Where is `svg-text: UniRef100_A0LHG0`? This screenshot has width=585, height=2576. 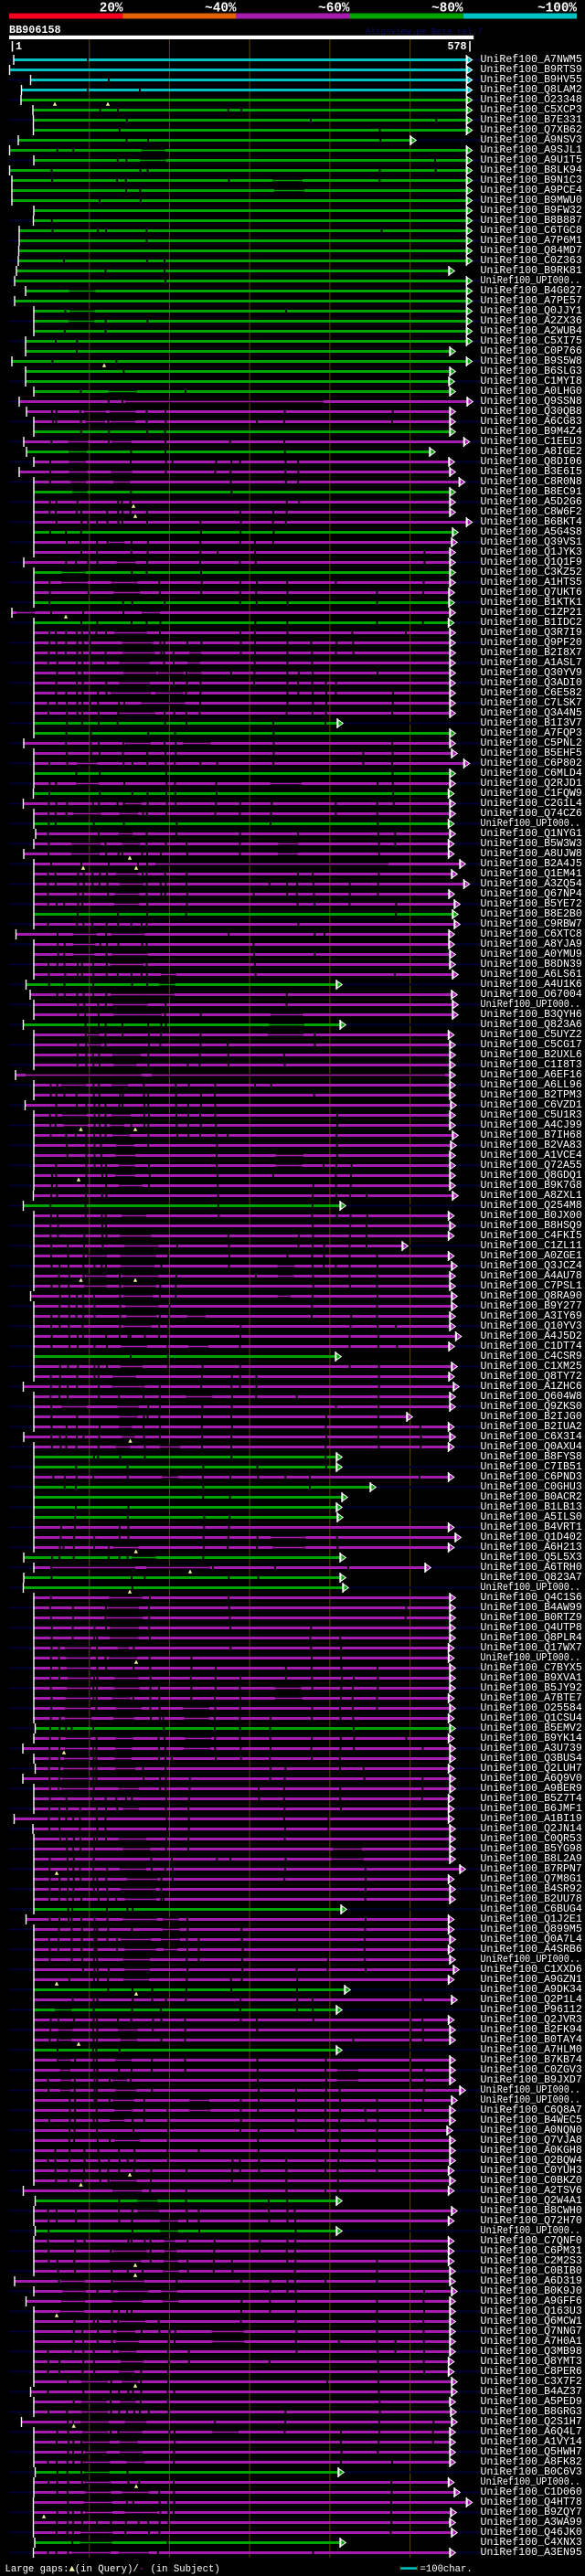 svg-text: UniRef100_A0LHG0 is located at coordinates (532, 392).